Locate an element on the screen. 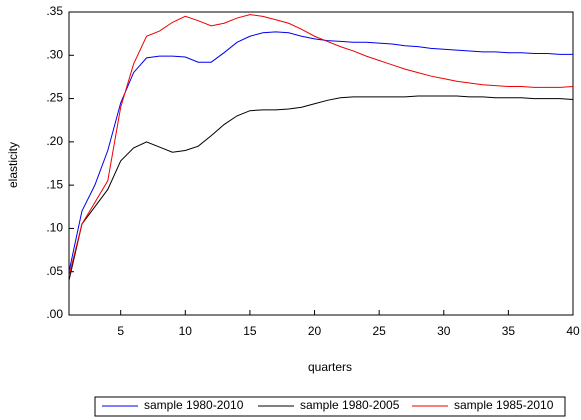 The width and height of the screenshot is (581, 420). x-axis-label: quarters is located at coordinates (330, 367).